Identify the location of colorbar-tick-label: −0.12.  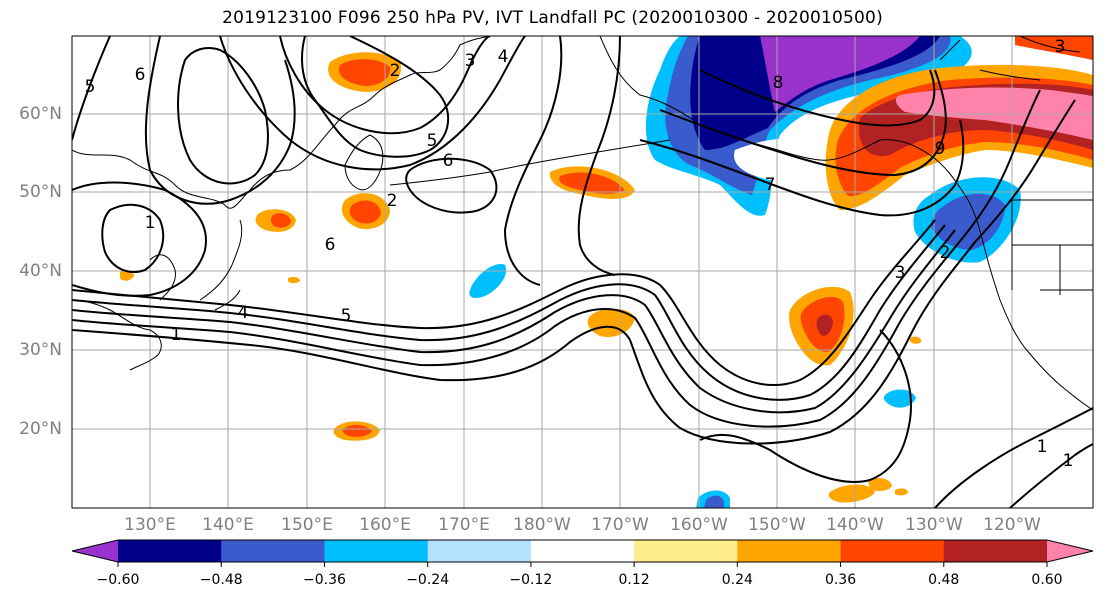
(531, 580).